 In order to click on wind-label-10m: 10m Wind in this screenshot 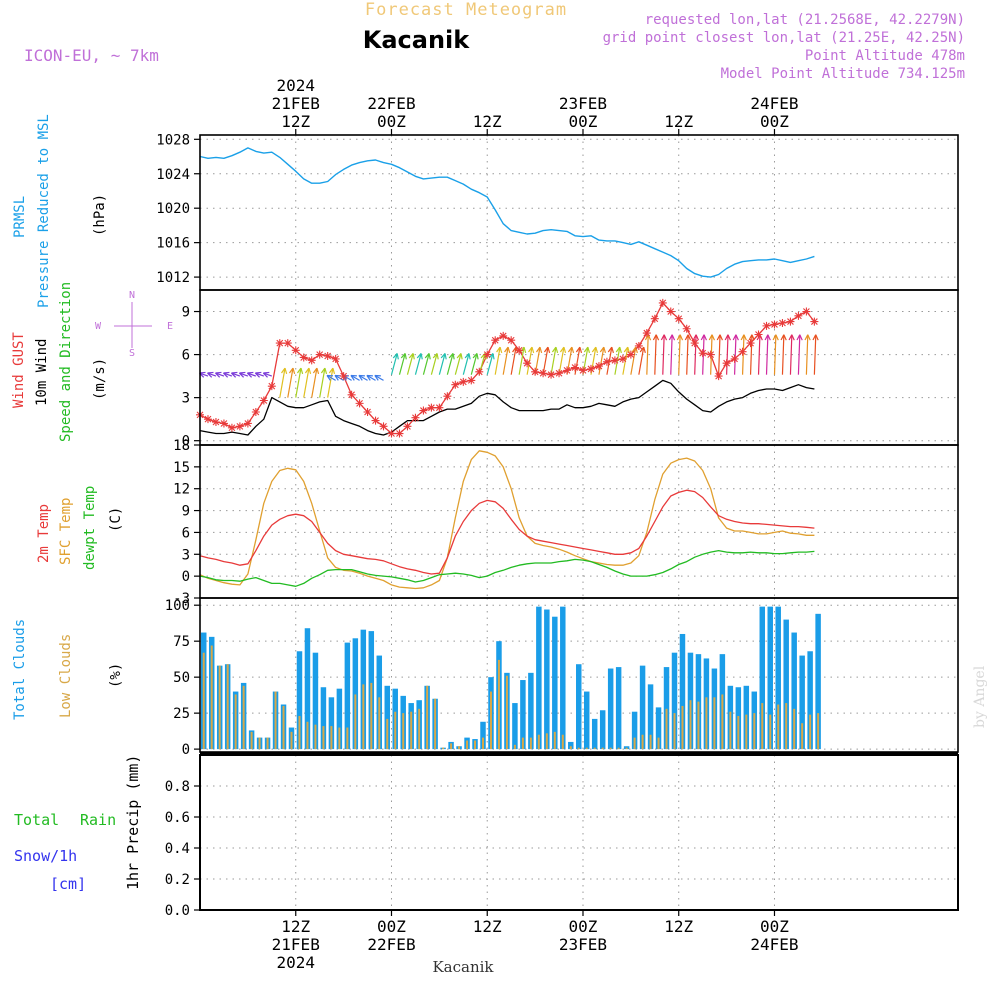, I will do `click(42, 372)`.